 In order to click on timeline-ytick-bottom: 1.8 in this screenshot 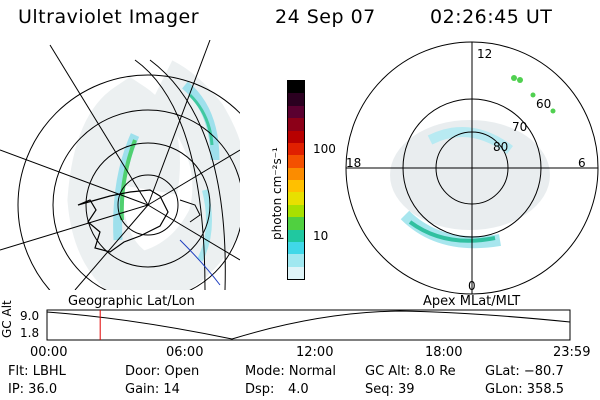, I will do `click(30, 333)`.